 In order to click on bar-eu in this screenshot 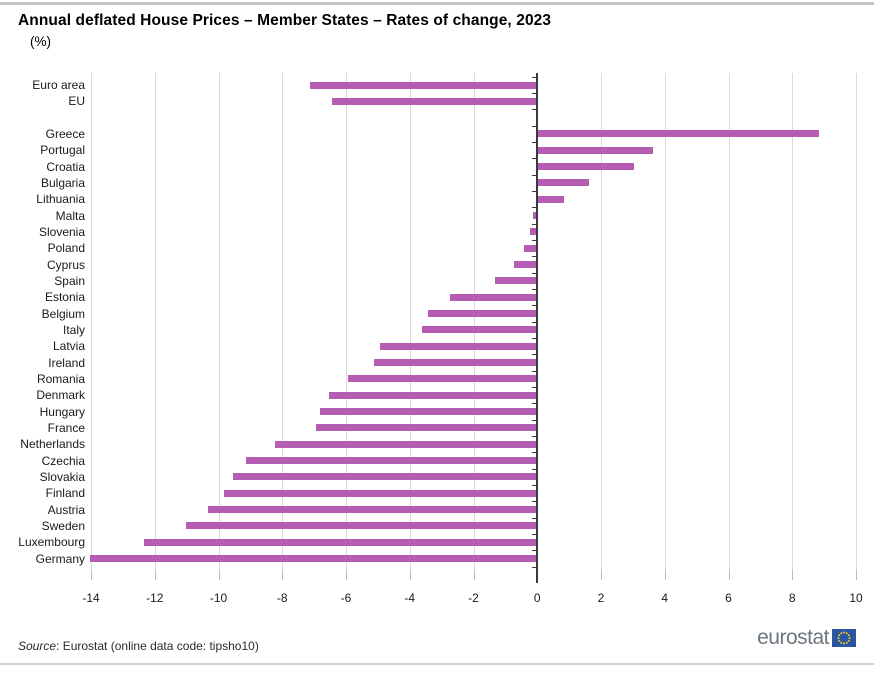, I will do `click(434, 101)`.